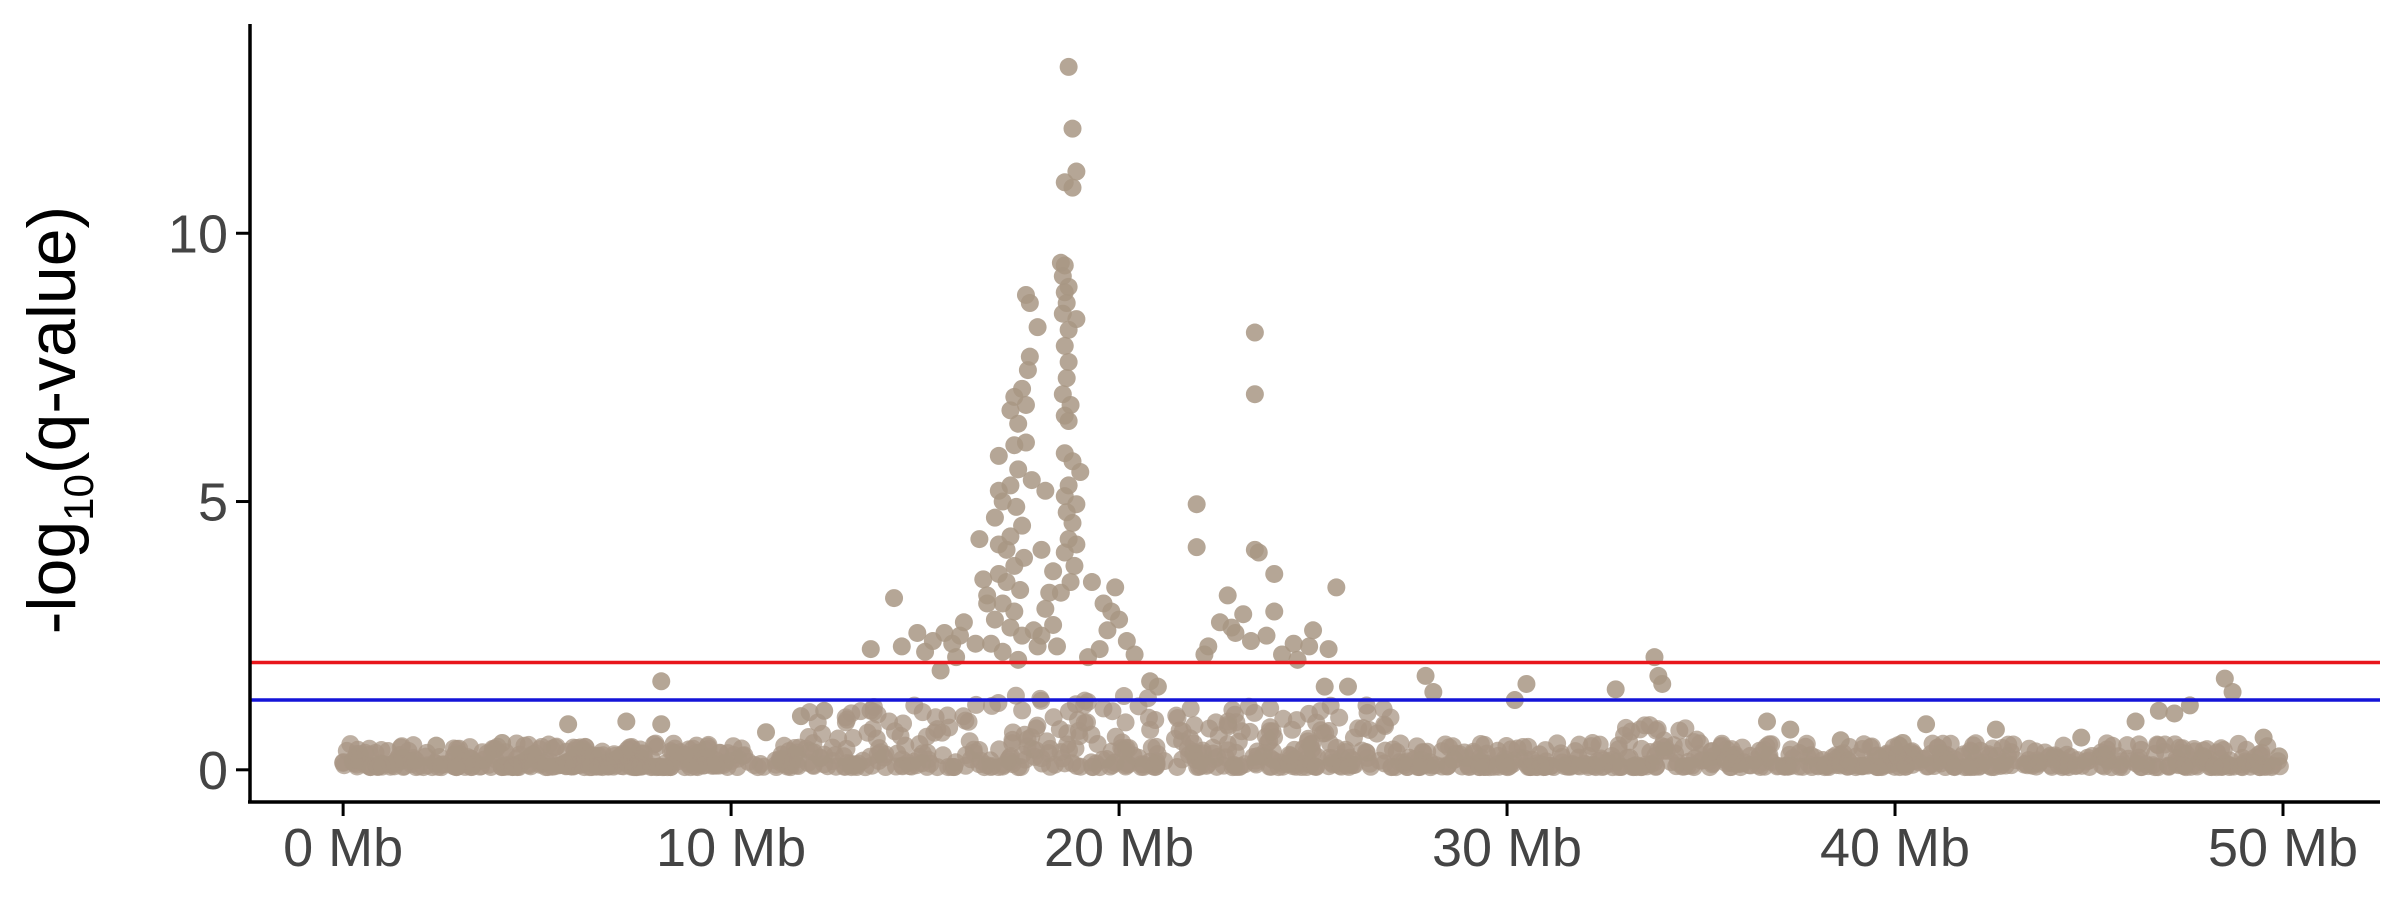 This screenshot has height=900, width=2400. What do you see at coordinates (58, 420) in the screenshot?
I see `y-axis-title: -log10(q-value)` at bounding box center [58, 420].